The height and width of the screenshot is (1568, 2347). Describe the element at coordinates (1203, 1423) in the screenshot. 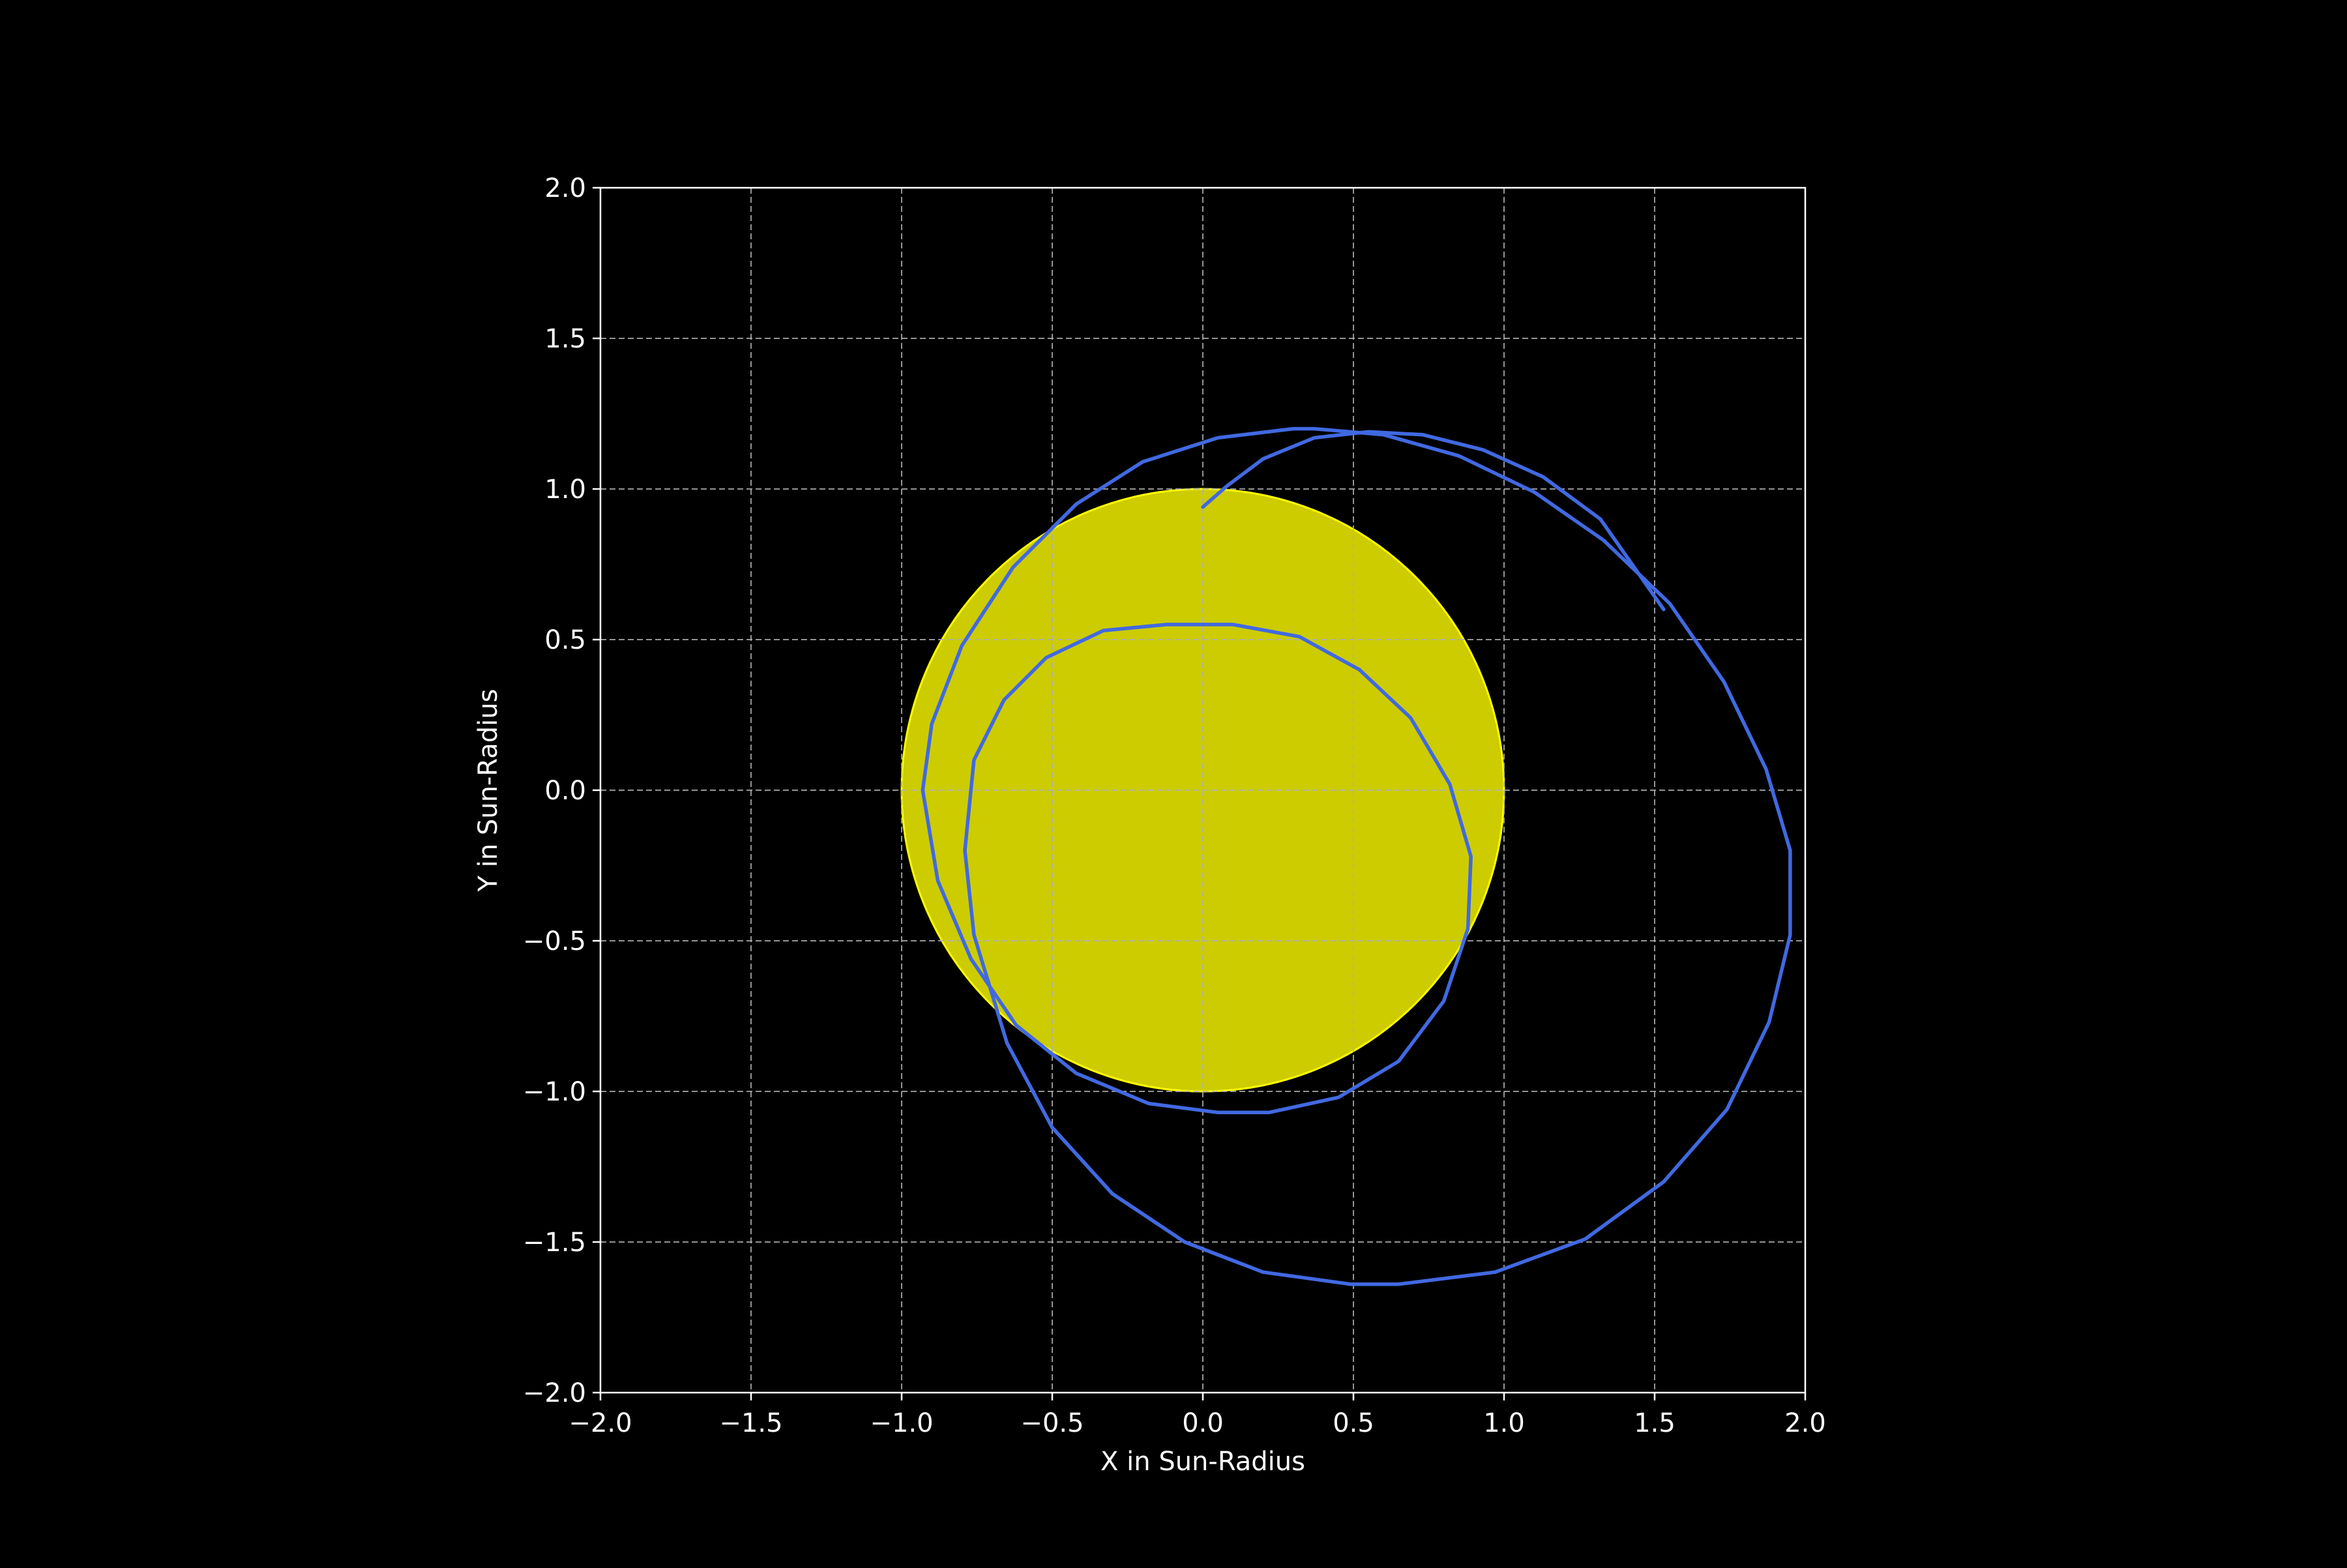

I see `x-tick-label: 0.0` at that location.